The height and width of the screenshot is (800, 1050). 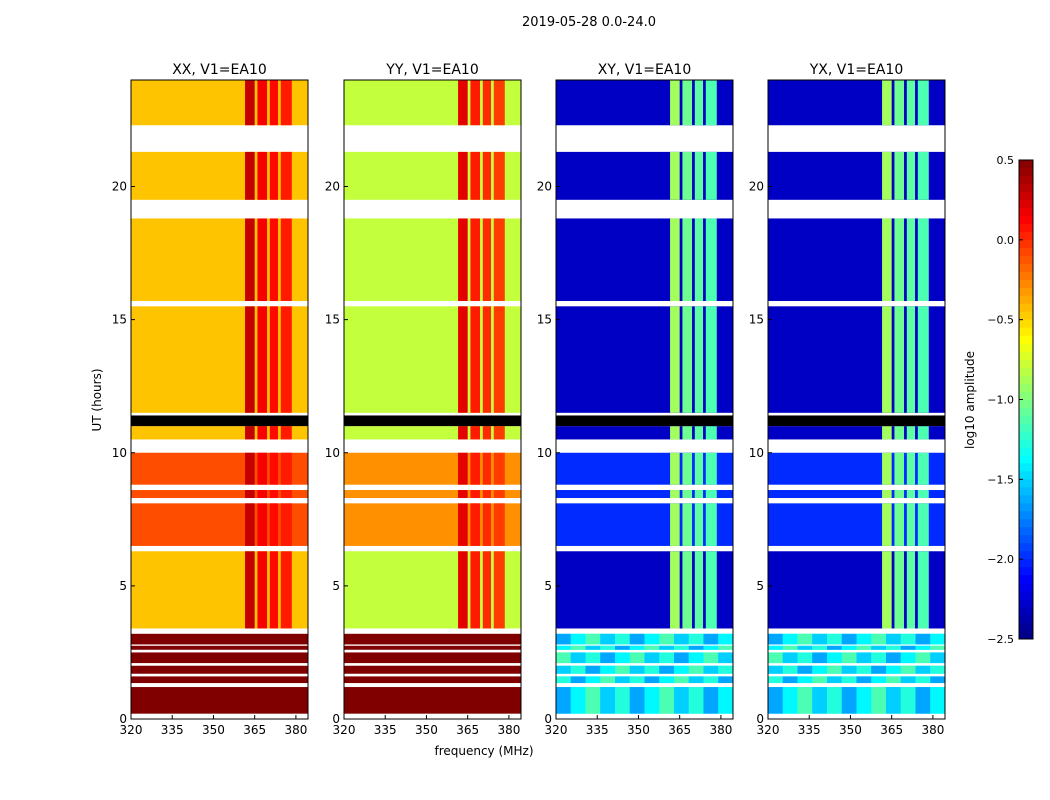 What do you see at coordinates (856, 70) in the screenshot?
I see `panel-title: YX, V1=EA10` at bounding box center [856, 70].